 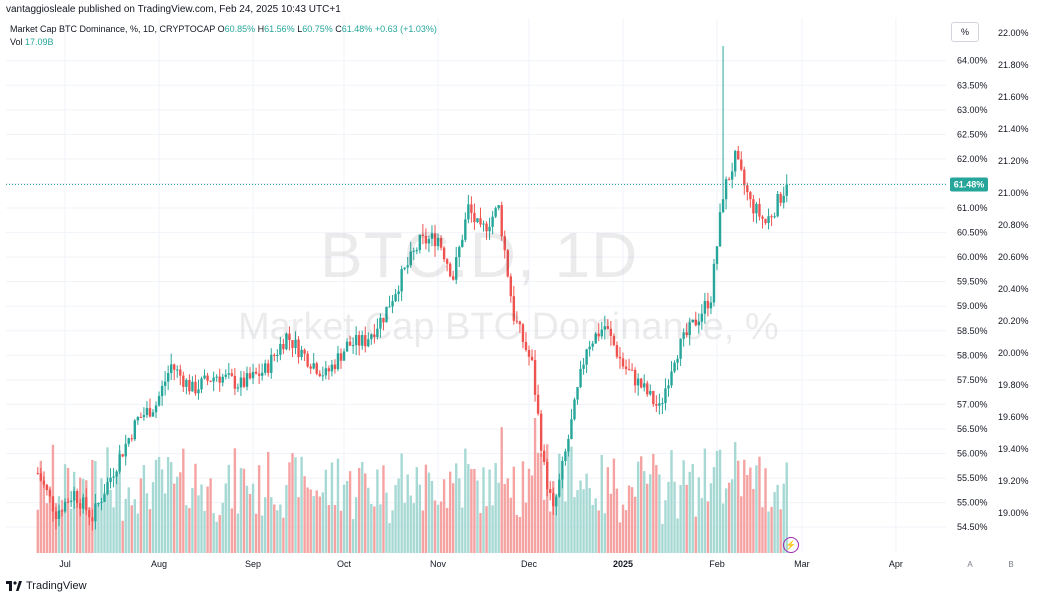 I want to click on percent-scale-button: %, so click(x=965, y=32).